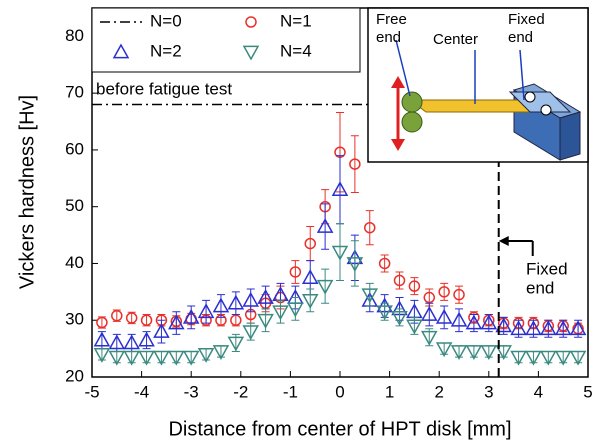 The height and width of the screenshot is (444, 606). What do you see at coordinates (540, 287) in the screenshot?
I see `annotation: end` at bounding box center [540, 287].